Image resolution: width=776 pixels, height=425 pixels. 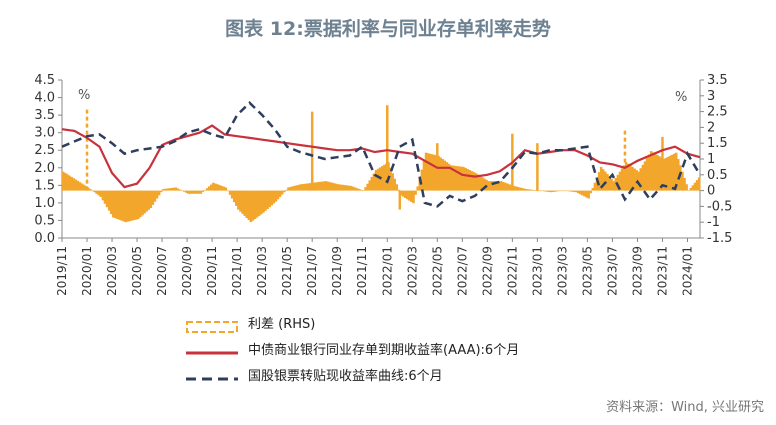 What do you see at coordinates (711, 127) in the screenshot?
I see `right-tick-label: 2` at bounding box center [711, 127].